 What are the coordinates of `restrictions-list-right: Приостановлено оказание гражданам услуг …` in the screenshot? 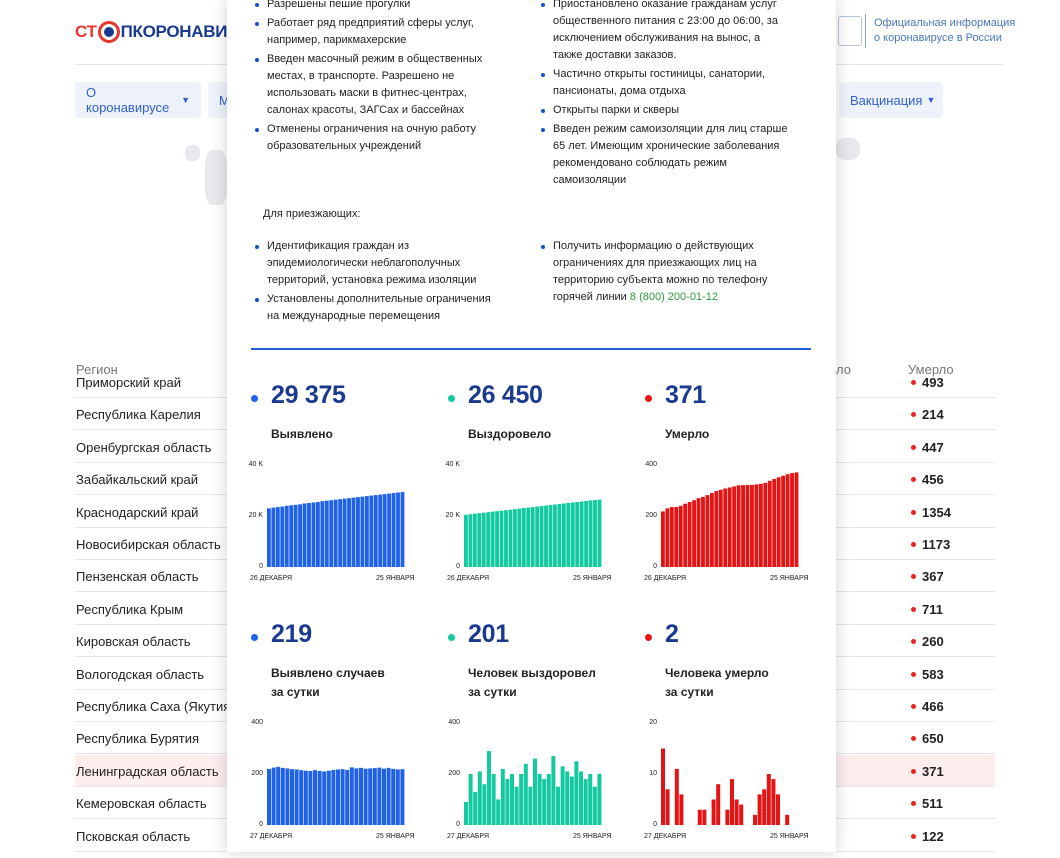 It's located at (666, 95).